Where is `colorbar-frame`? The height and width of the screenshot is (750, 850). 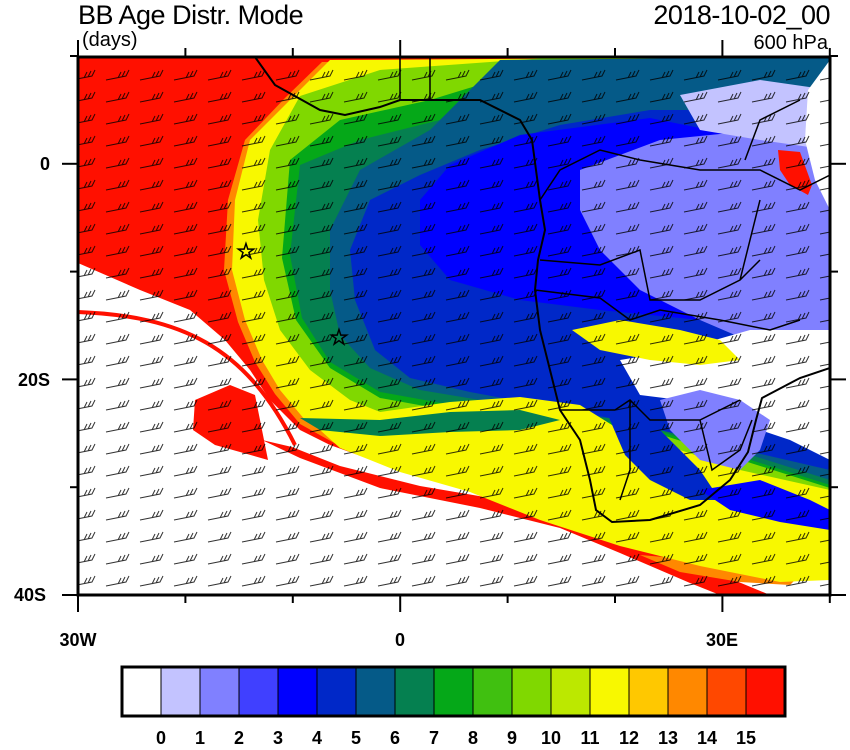 colorbar-frame is located at coordinates (453, 691).